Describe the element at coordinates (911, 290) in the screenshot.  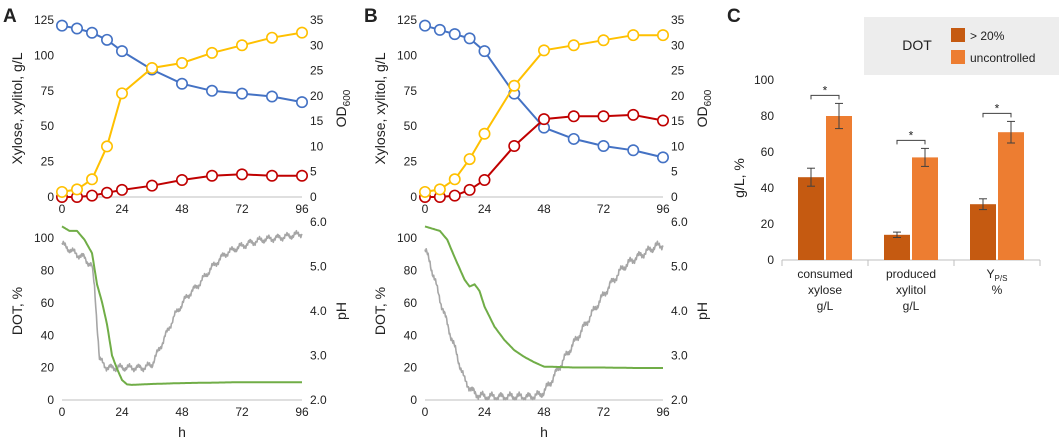
I see `category-label: xylitol` at that location.